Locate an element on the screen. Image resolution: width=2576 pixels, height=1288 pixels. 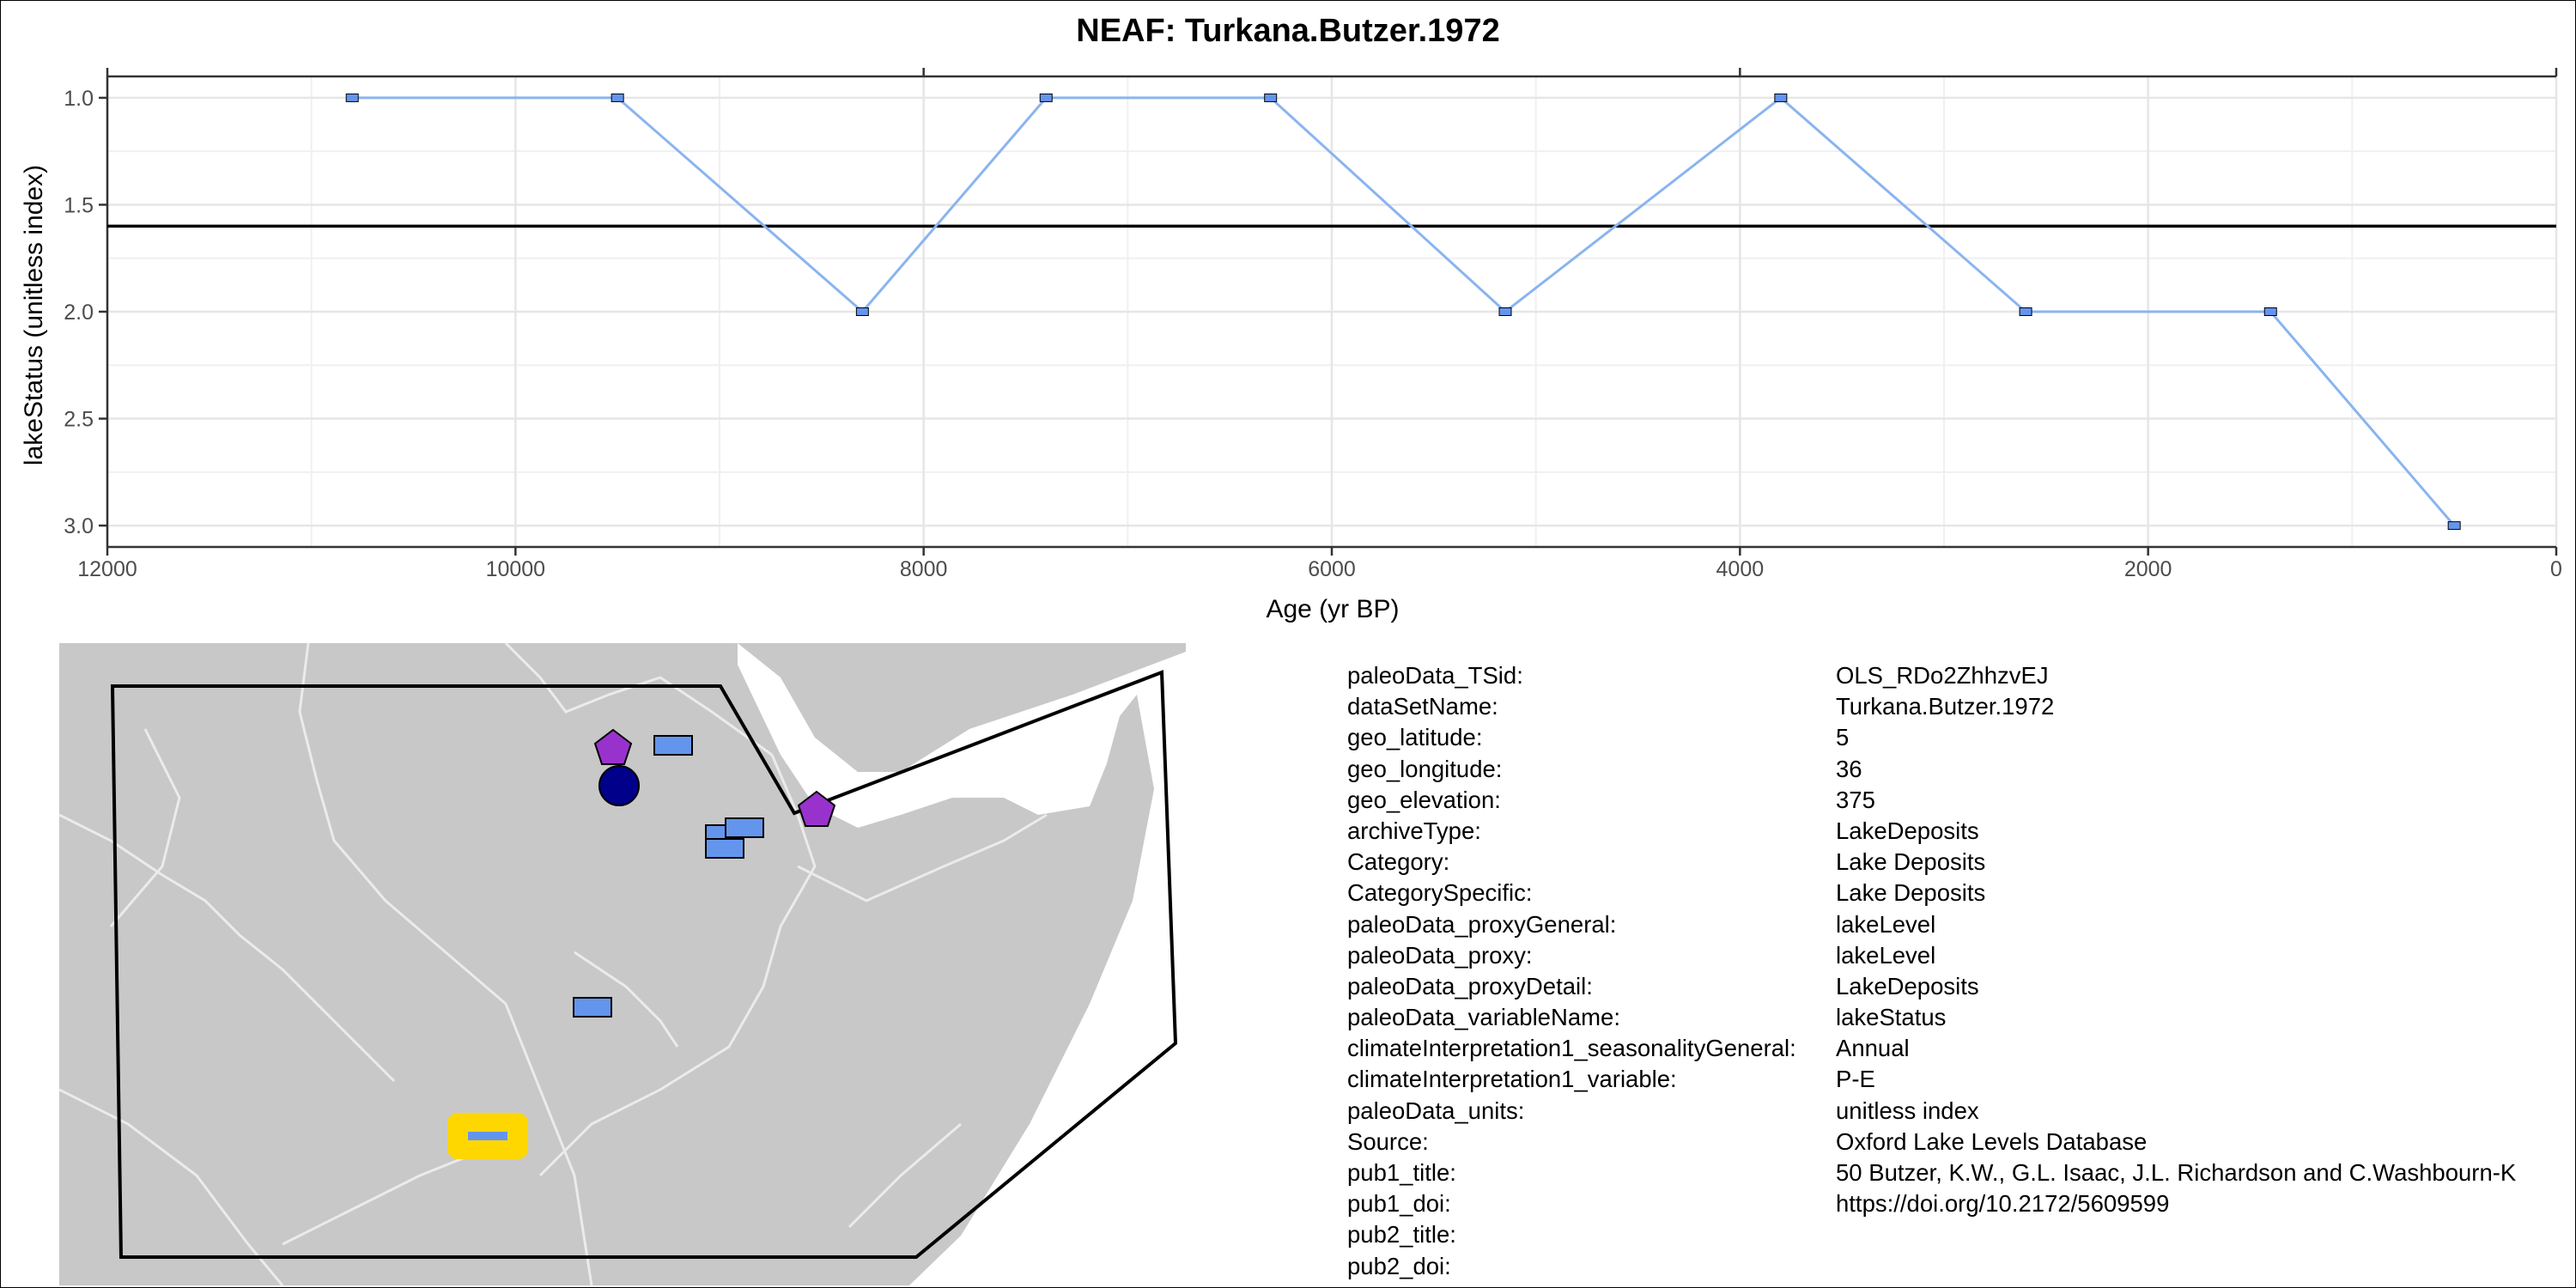
x-tick-label: 8000 is located at coordinates (924, 569).